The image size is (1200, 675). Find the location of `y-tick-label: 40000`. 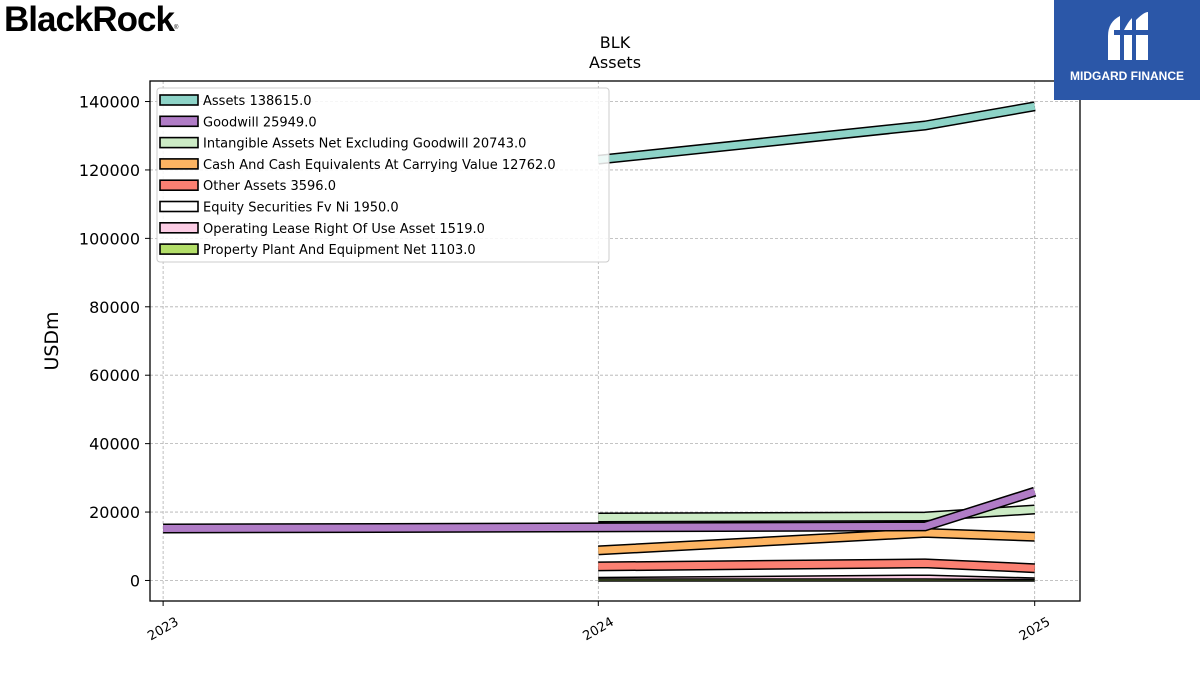

y-tick-label: 40000 is located at coordinates (114, 444).